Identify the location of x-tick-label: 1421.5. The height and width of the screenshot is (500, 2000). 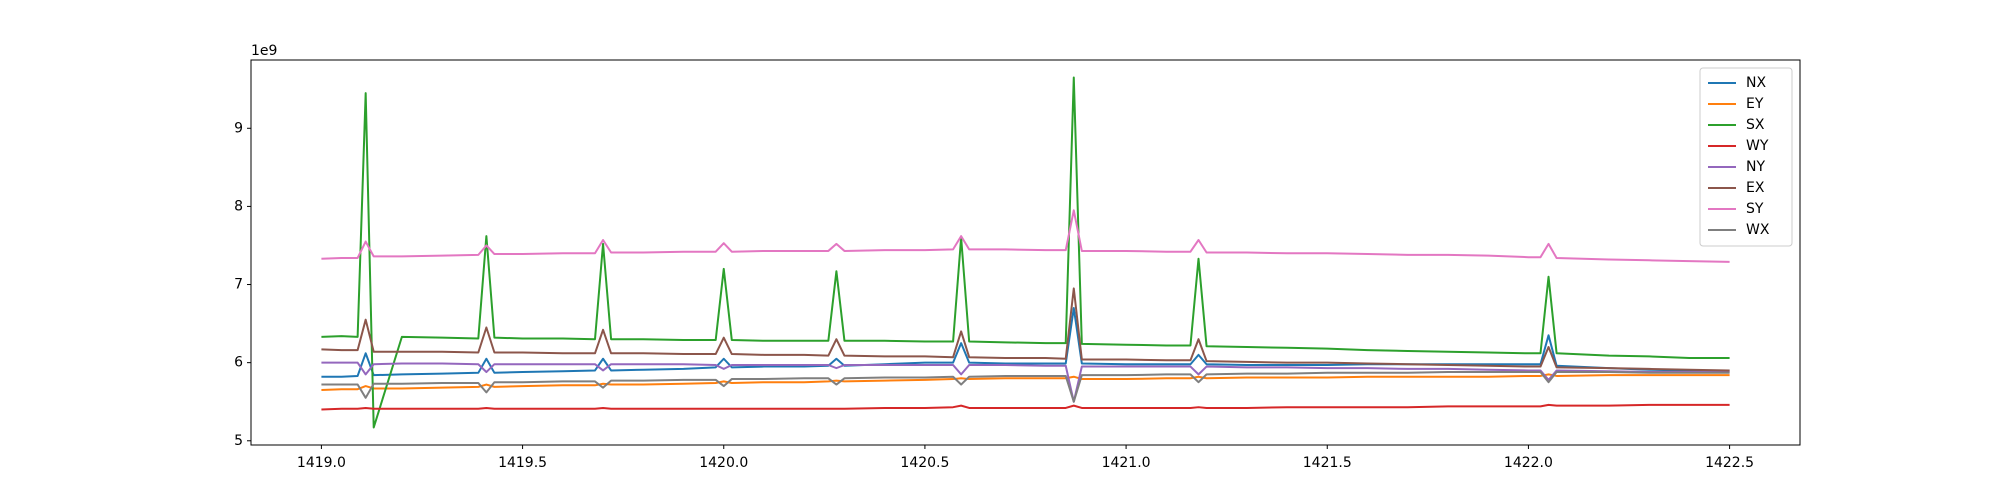
(1327, 463).